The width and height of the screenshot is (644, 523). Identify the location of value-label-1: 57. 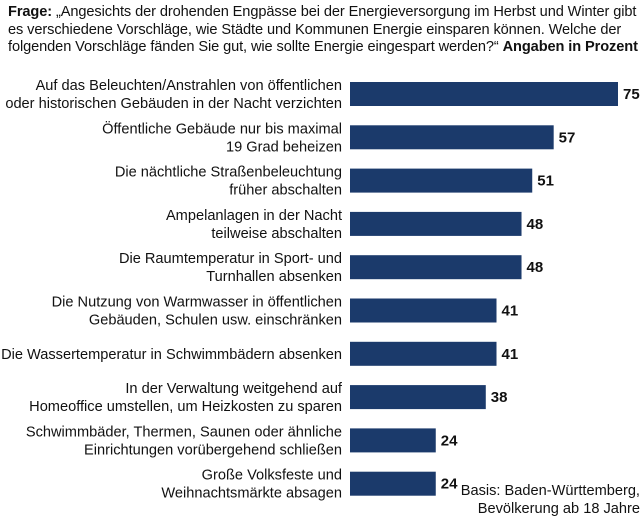
(567, 137).